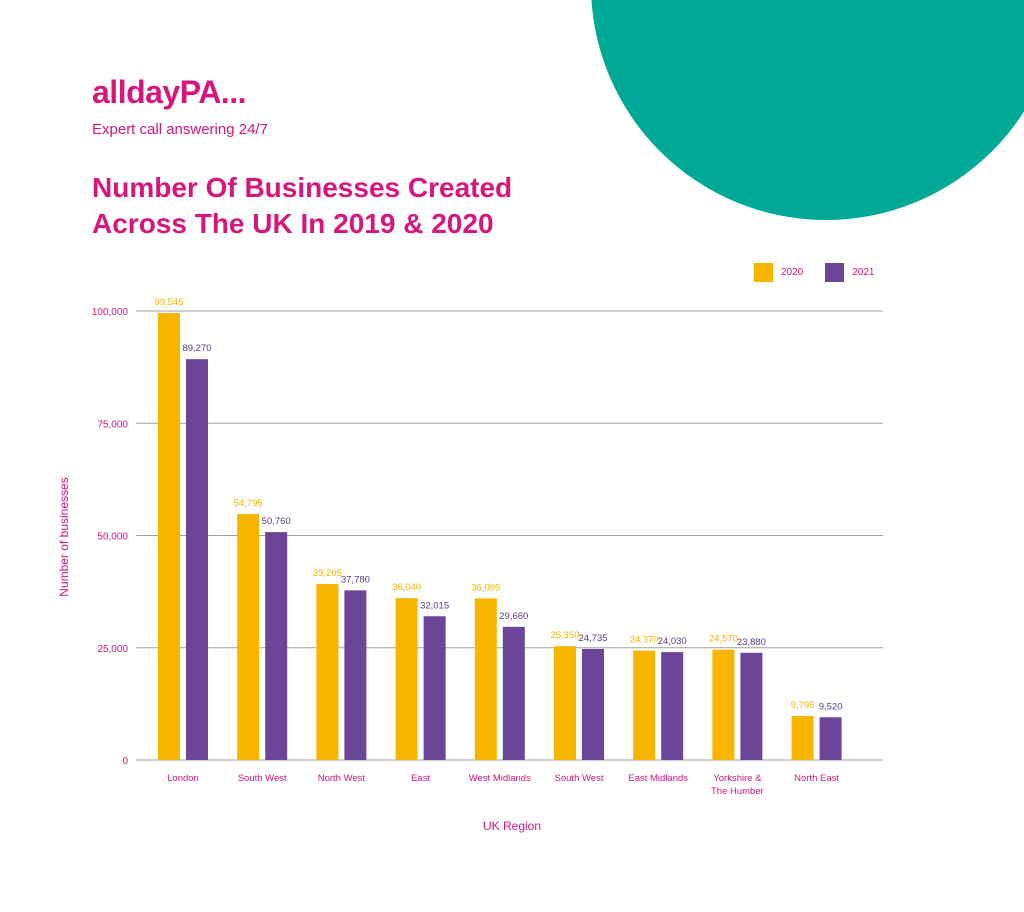  What do you see at coordinates (276, 521) in the screenshot?
I see `data-label-2021: 50,760` at bounding box center [276, 521].